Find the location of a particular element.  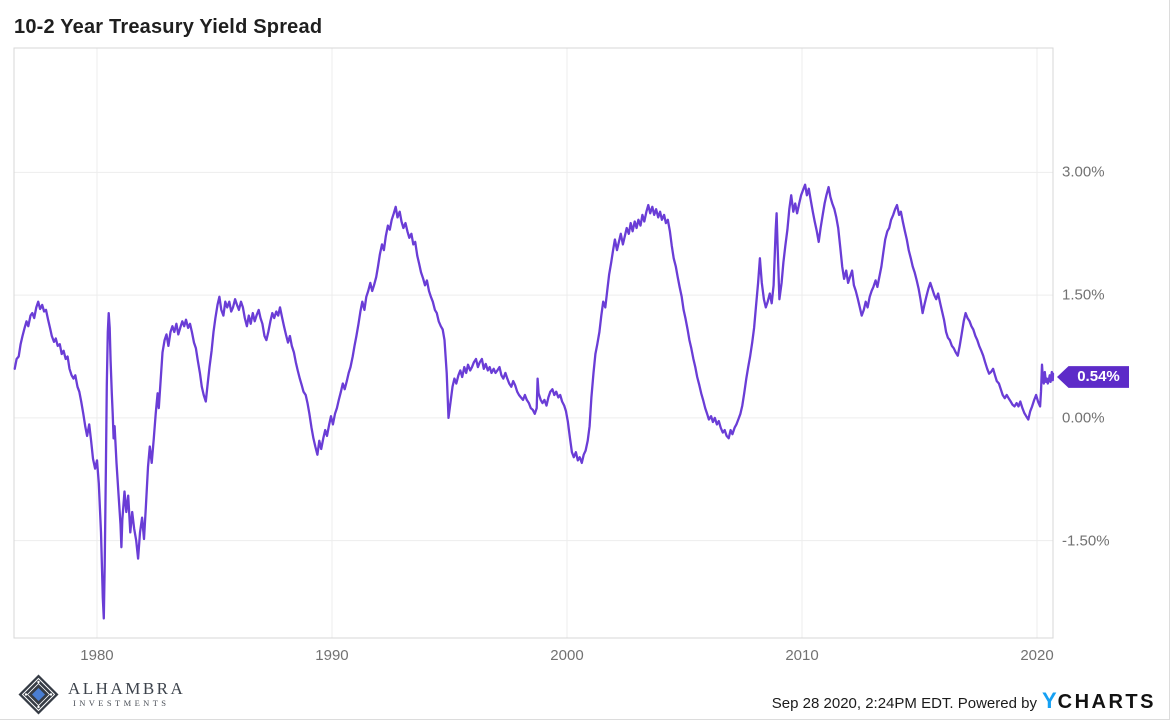

timestamp-powered-by: Sep 28 2020, 2:24PM EDT. Powered by is located at coordinates (904, 703).